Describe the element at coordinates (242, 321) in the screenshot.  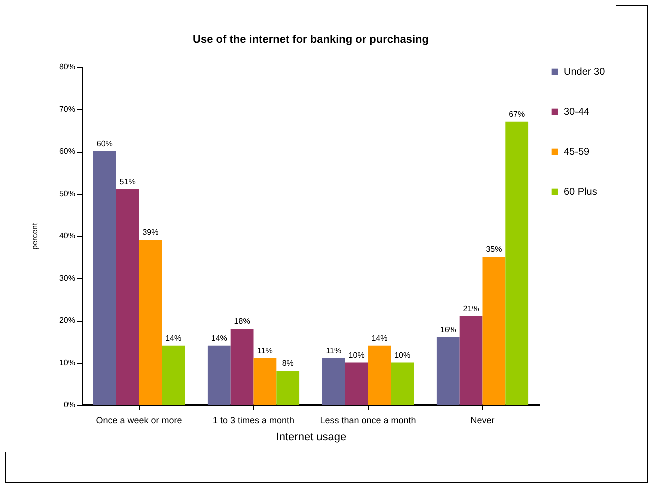
I see `data-label: 18%` at that location.